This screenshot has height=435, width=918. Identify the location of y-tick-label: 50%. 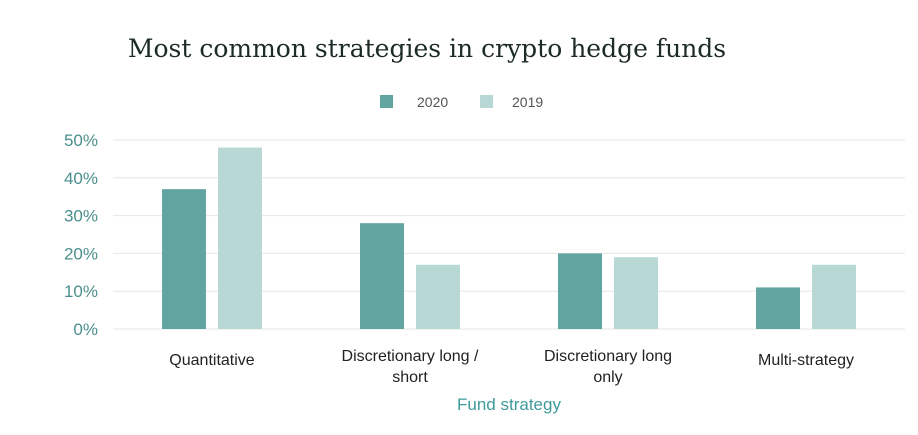
(81, 140).